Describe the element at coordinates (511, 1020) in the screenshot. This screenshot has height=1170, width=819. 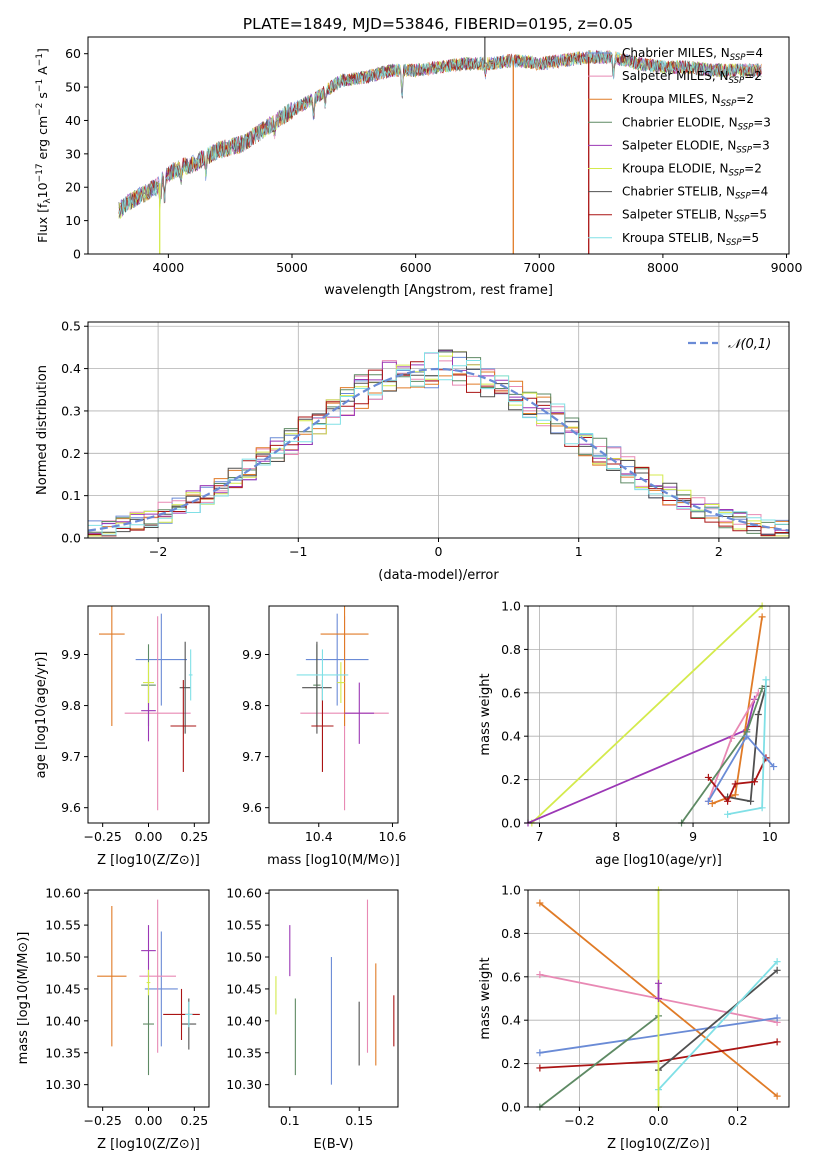
I see `weight_vs_z-ytick-label: 0.4` at that location.